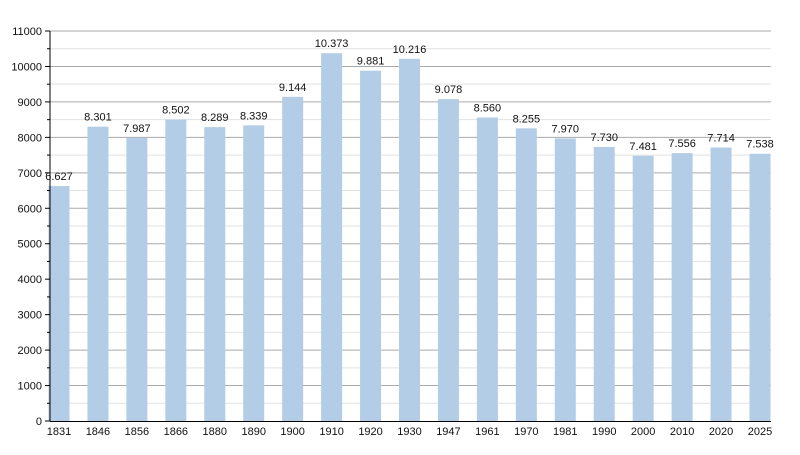  What do you see at coordinates (566, 129) in the screenshot?
I see `data-label: 7.970` at bounding box center [566, 129].